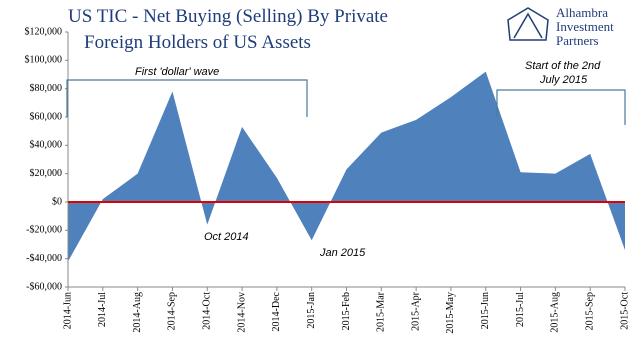  What do you see at coordinates (520, 309) in the screenshot?
I see `x-tick-label: 2015-Jul` at bounding box center [520, 309].